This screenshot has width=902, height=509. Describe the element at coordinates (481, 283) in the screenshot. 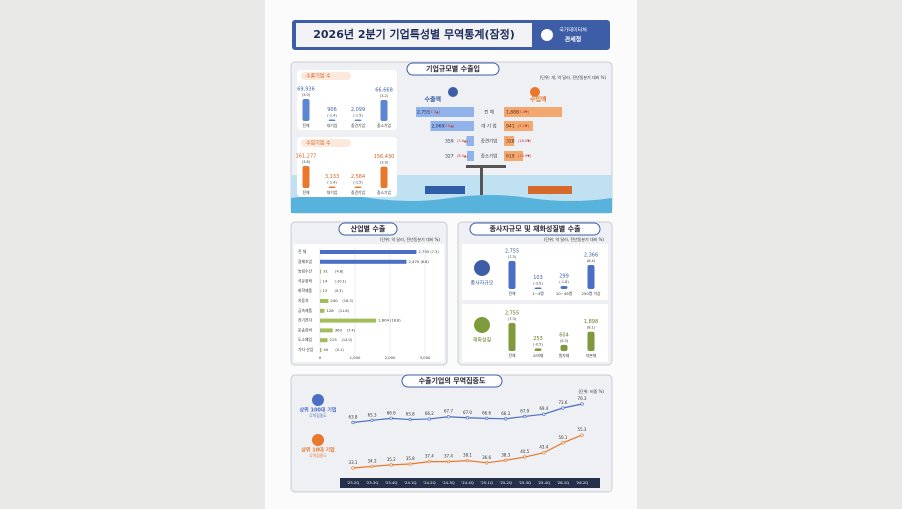

I see `icon-label: 종사자규모` at that location.